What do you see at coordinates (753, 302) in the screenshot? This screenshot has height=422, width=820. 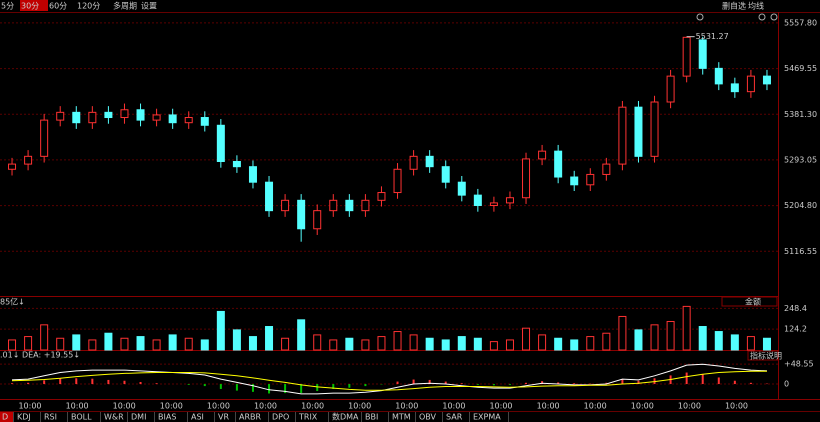 I see `panel-button: 金额` at bounding box center [753, 302].